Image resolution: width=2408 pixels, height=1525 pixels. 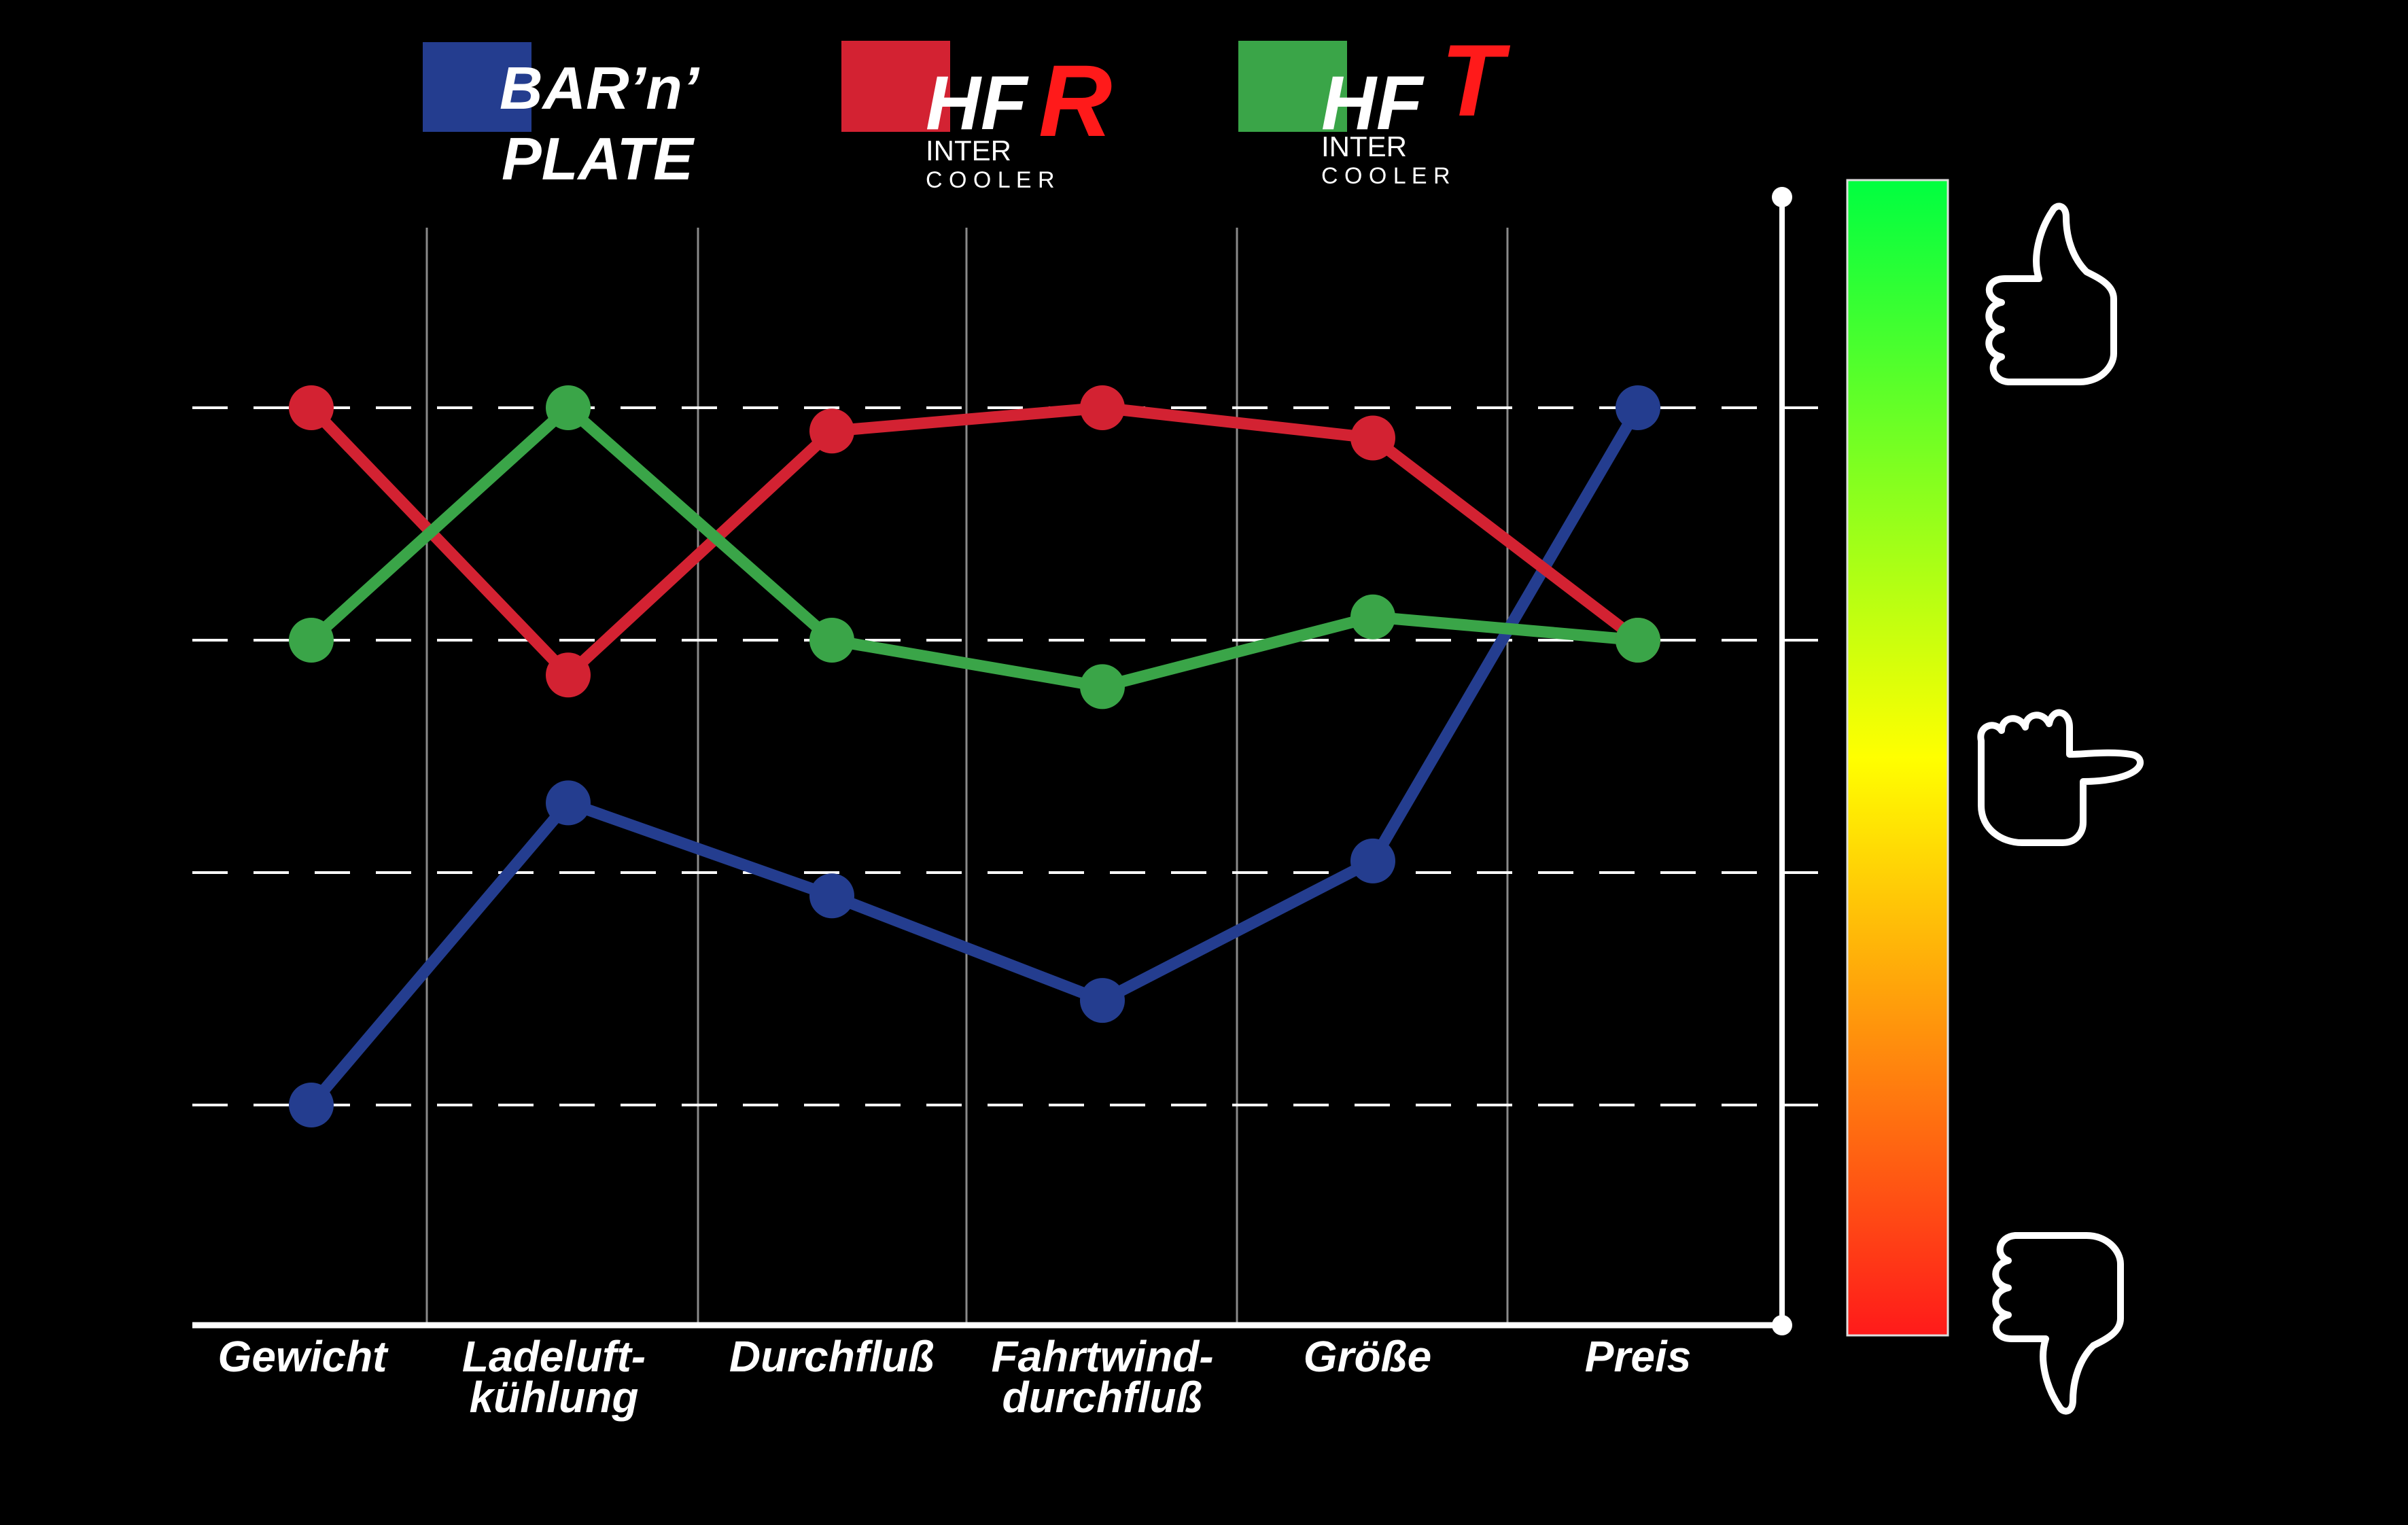 What do you see at coordinates (554, 1356) in the screenshot?
I see `category-label: Ladeluft-` at bounding box center [554, 1356].